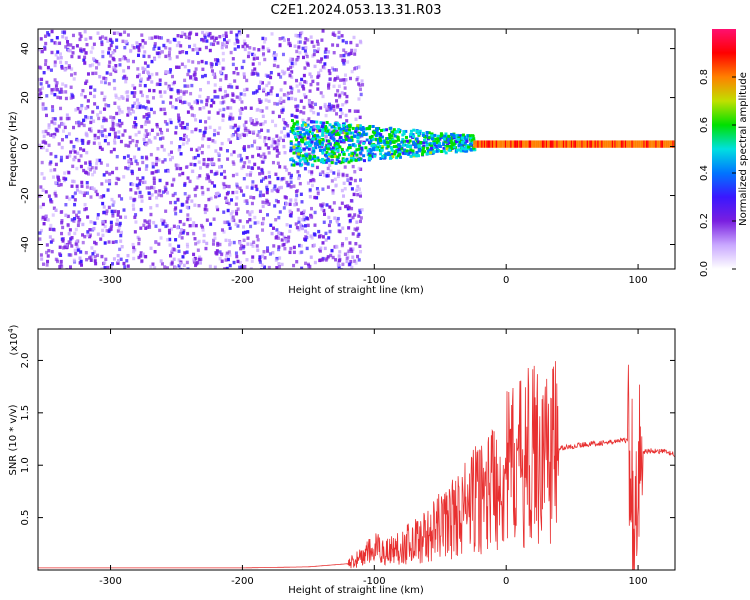 The image size is (750, 600). Describe the element at coordinates (374, 581) in the screenshot. I see `x-tick-label: -100` at that location.